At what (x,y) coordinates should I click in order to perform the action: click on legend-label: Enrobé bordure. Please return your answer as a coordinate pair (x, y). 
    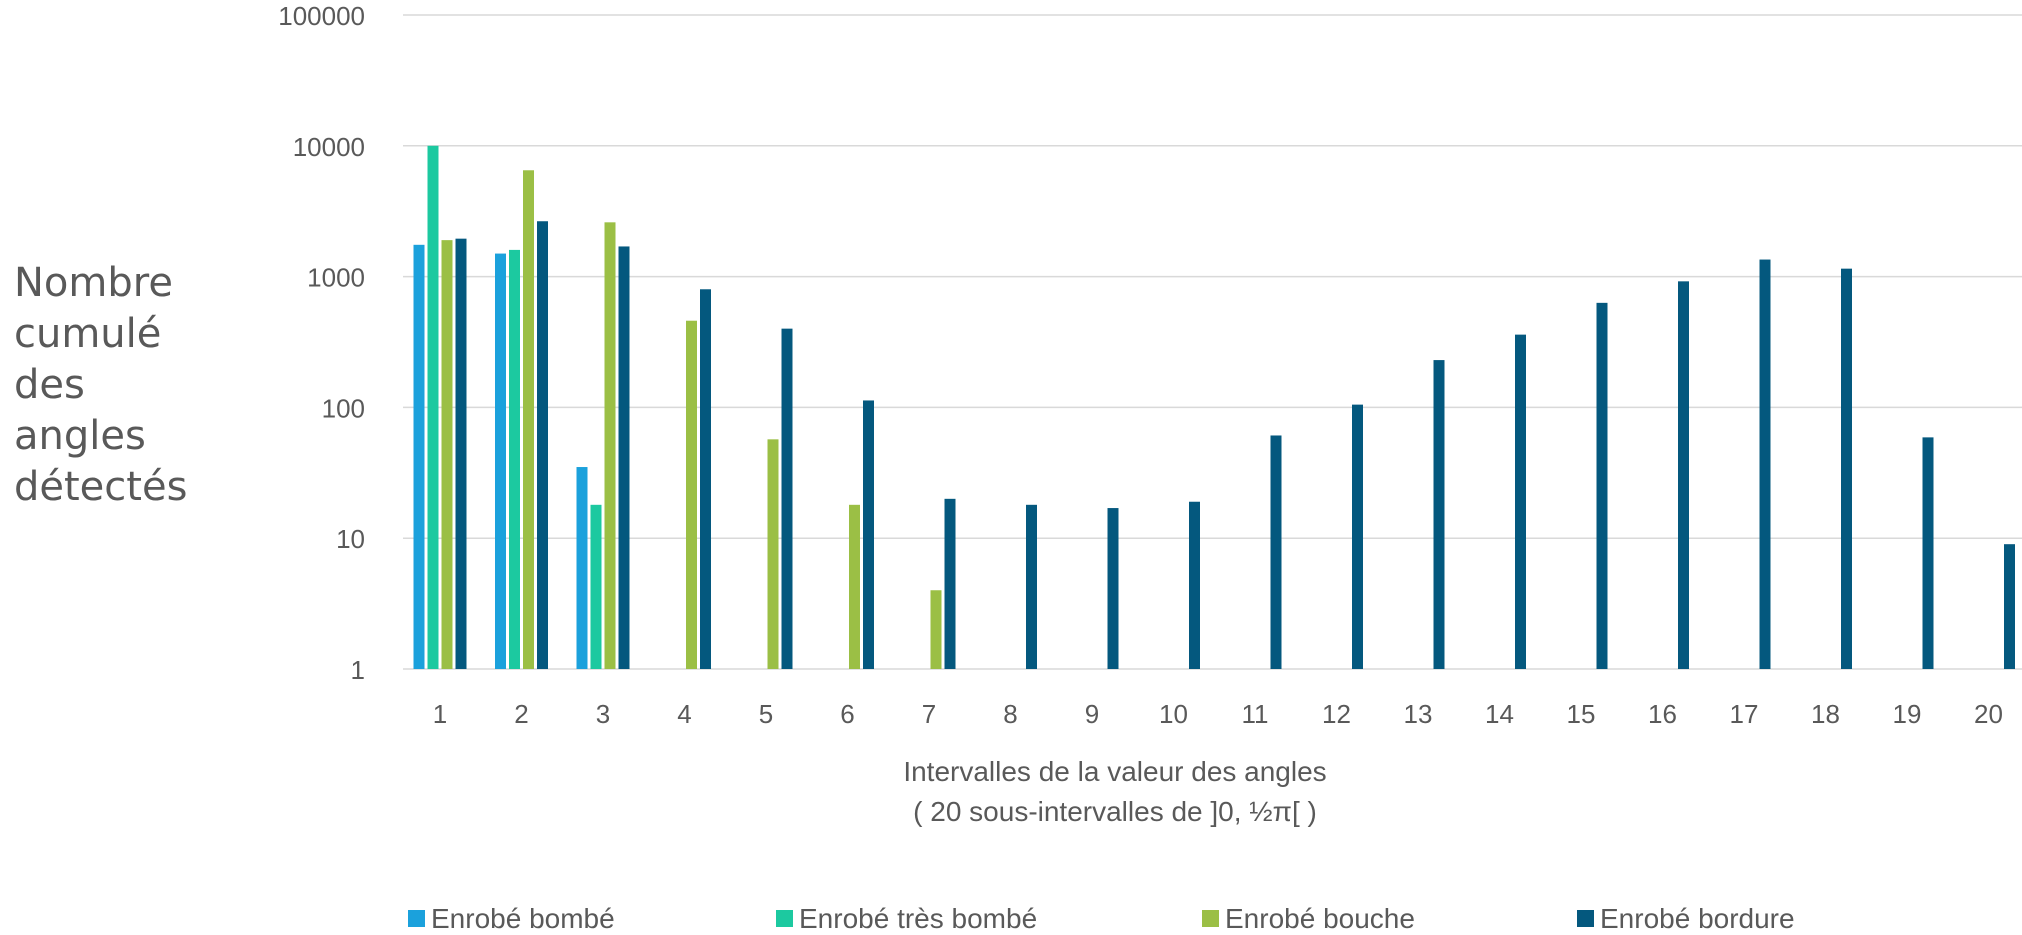
    Looking at the image, I should click on (1697, 918).